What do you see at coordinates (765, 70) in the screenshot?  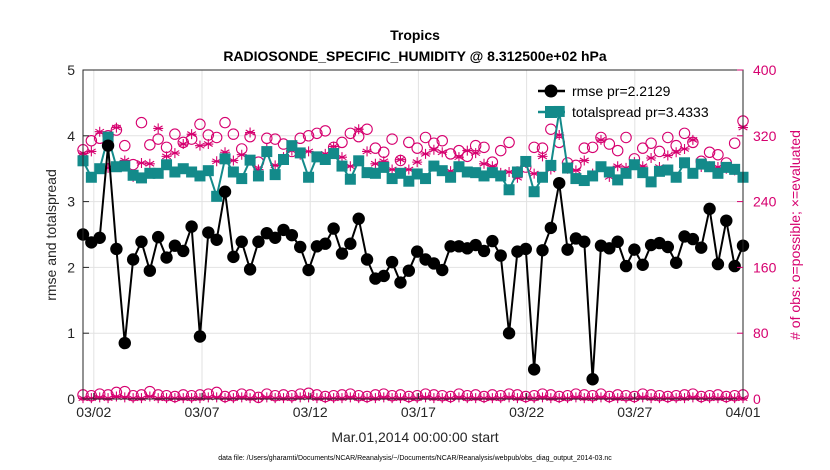 I see `y2-tick-label: 400` at bounding box center [765, 70].